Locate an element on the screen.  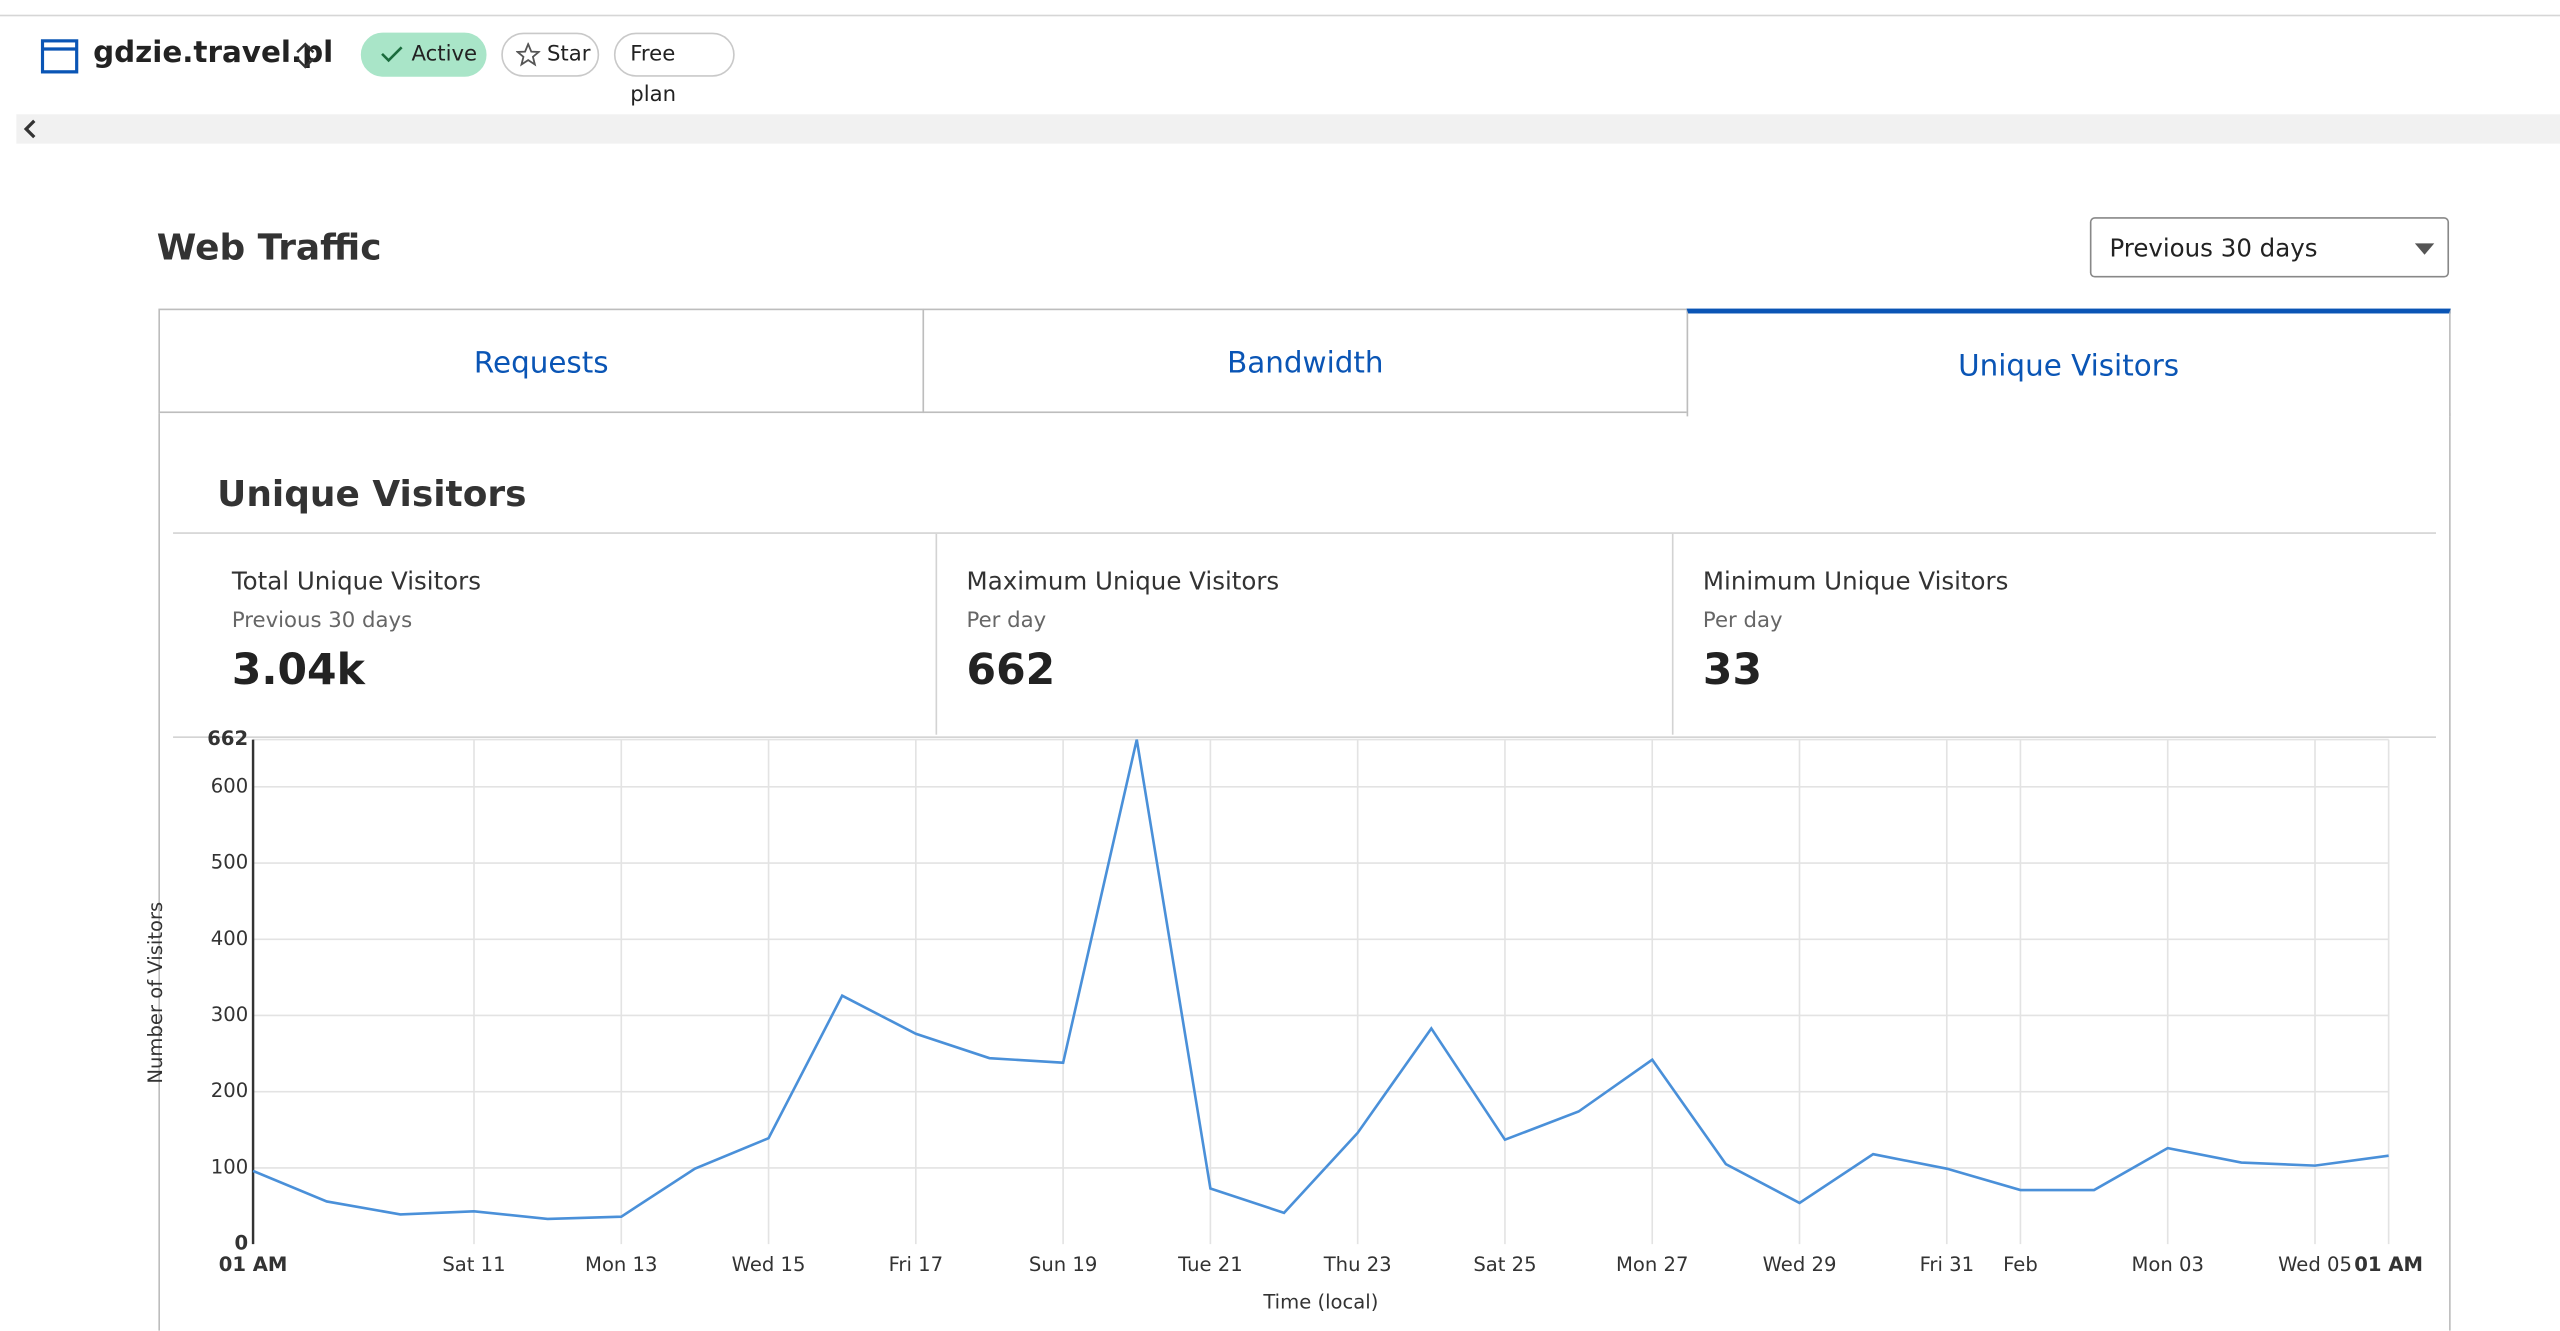
stat-label: Maximum Unique Visitors is located at coordinates (1123, 581).